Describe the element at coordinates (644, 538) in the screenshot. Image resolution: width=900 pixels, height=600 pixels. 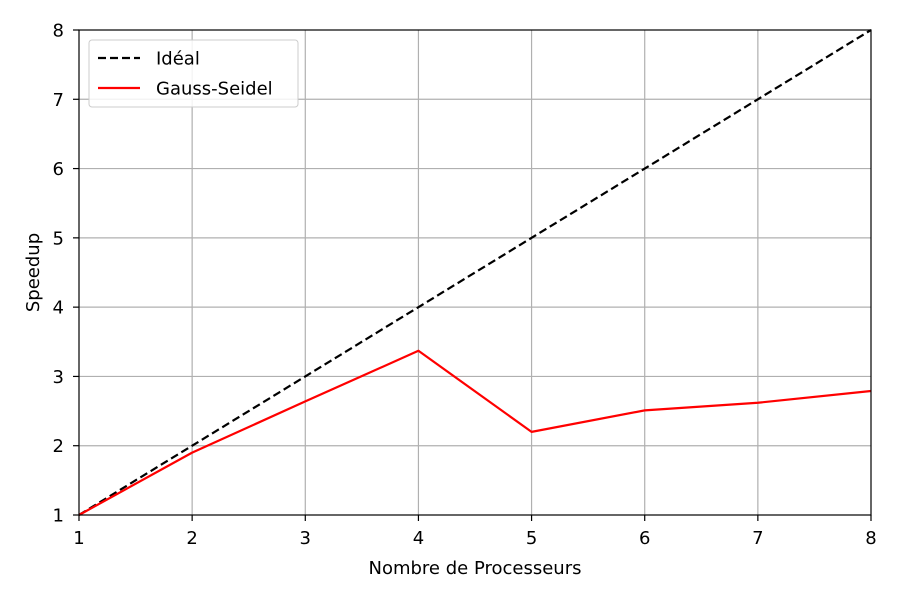
I see `x-tick-label: 6` at that location.